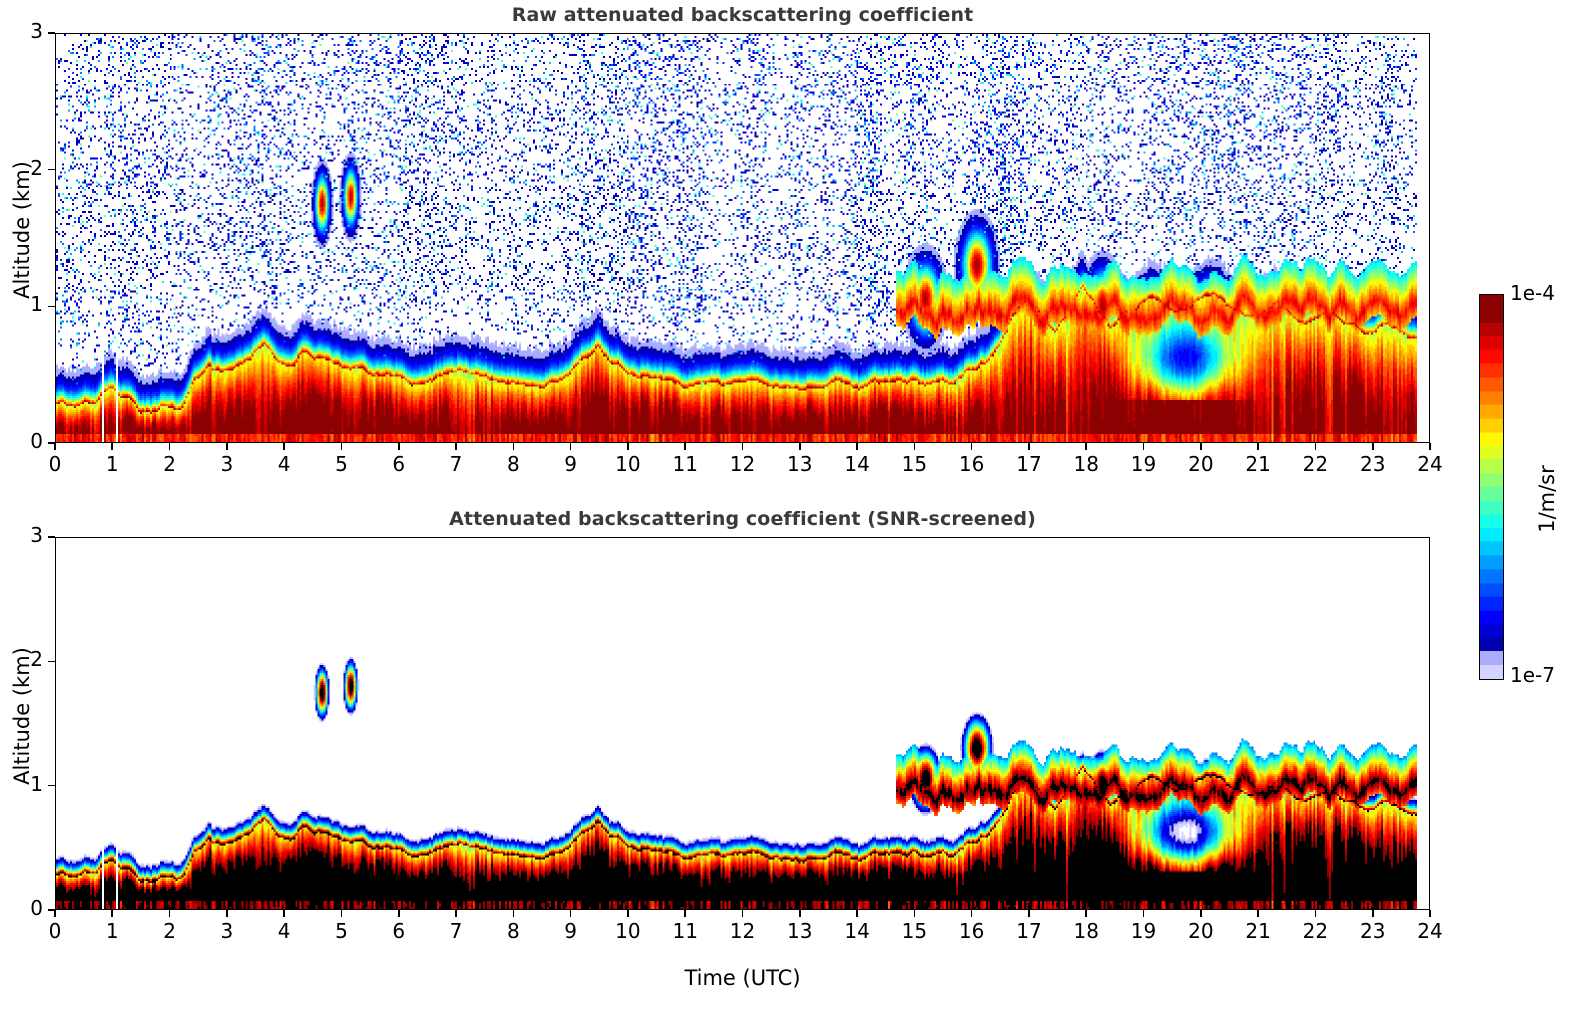 This screenshot has width=1595, height=1020. Describe the element at coordinates (1086, 464) in the screenshot. I see `x-tick-label: 18` at that location.